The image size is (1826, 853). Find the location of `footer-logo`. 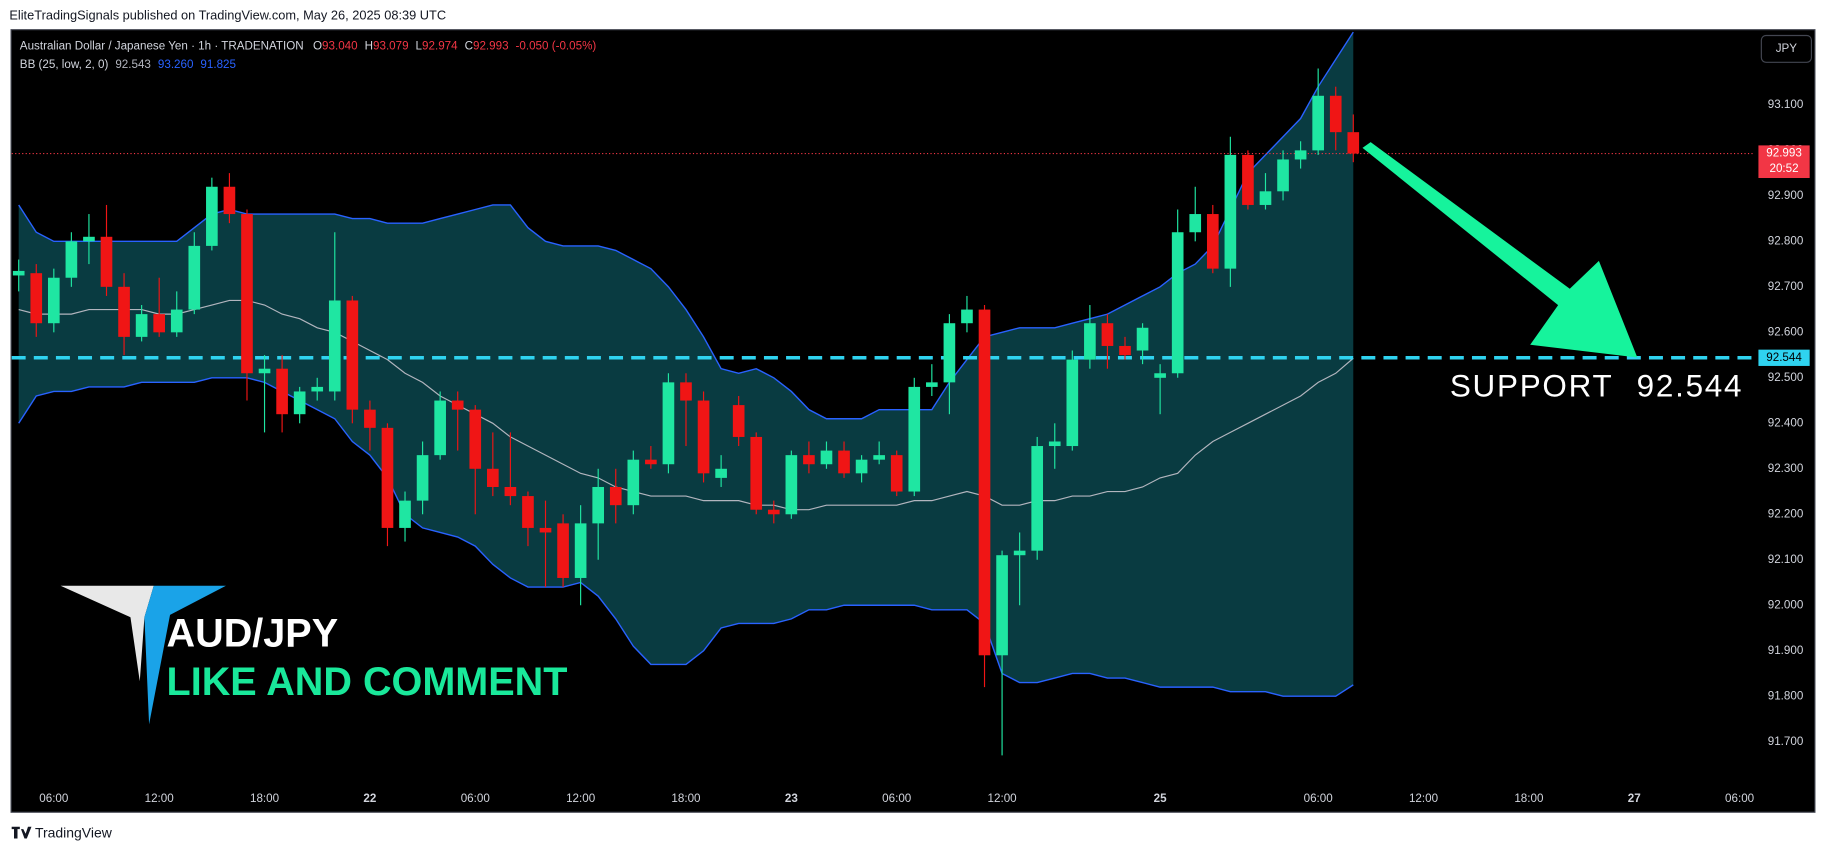

footer-logo is located at coordinates (21, 832).